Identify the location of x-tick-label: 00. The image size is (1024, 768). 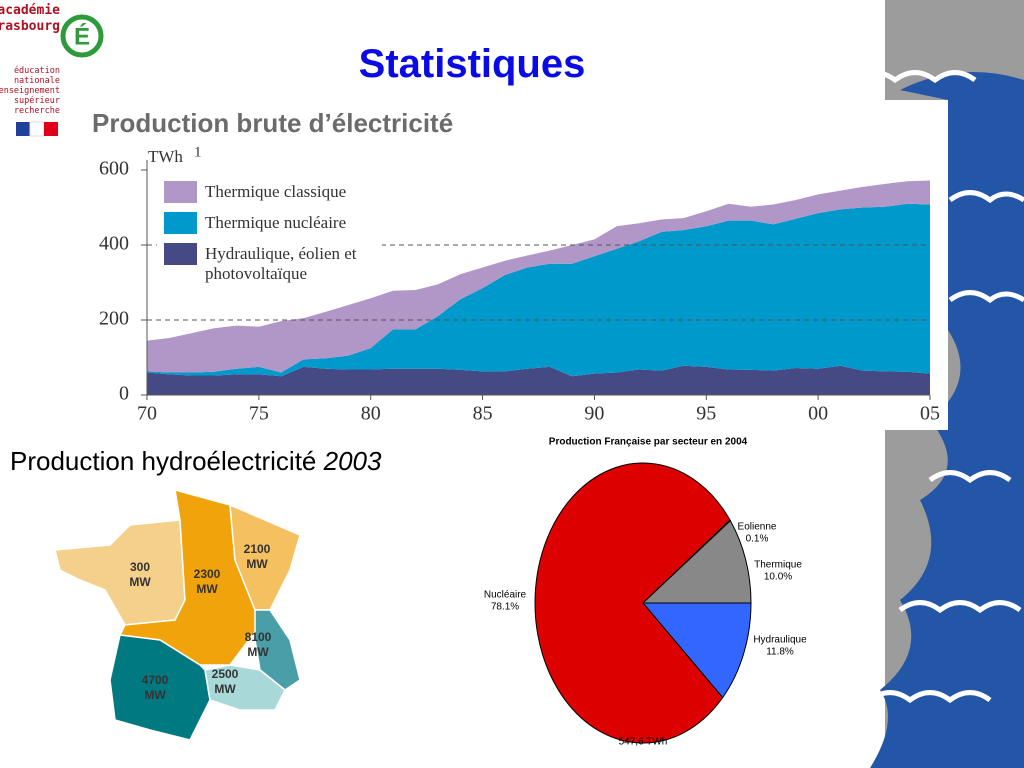
(818, 414).